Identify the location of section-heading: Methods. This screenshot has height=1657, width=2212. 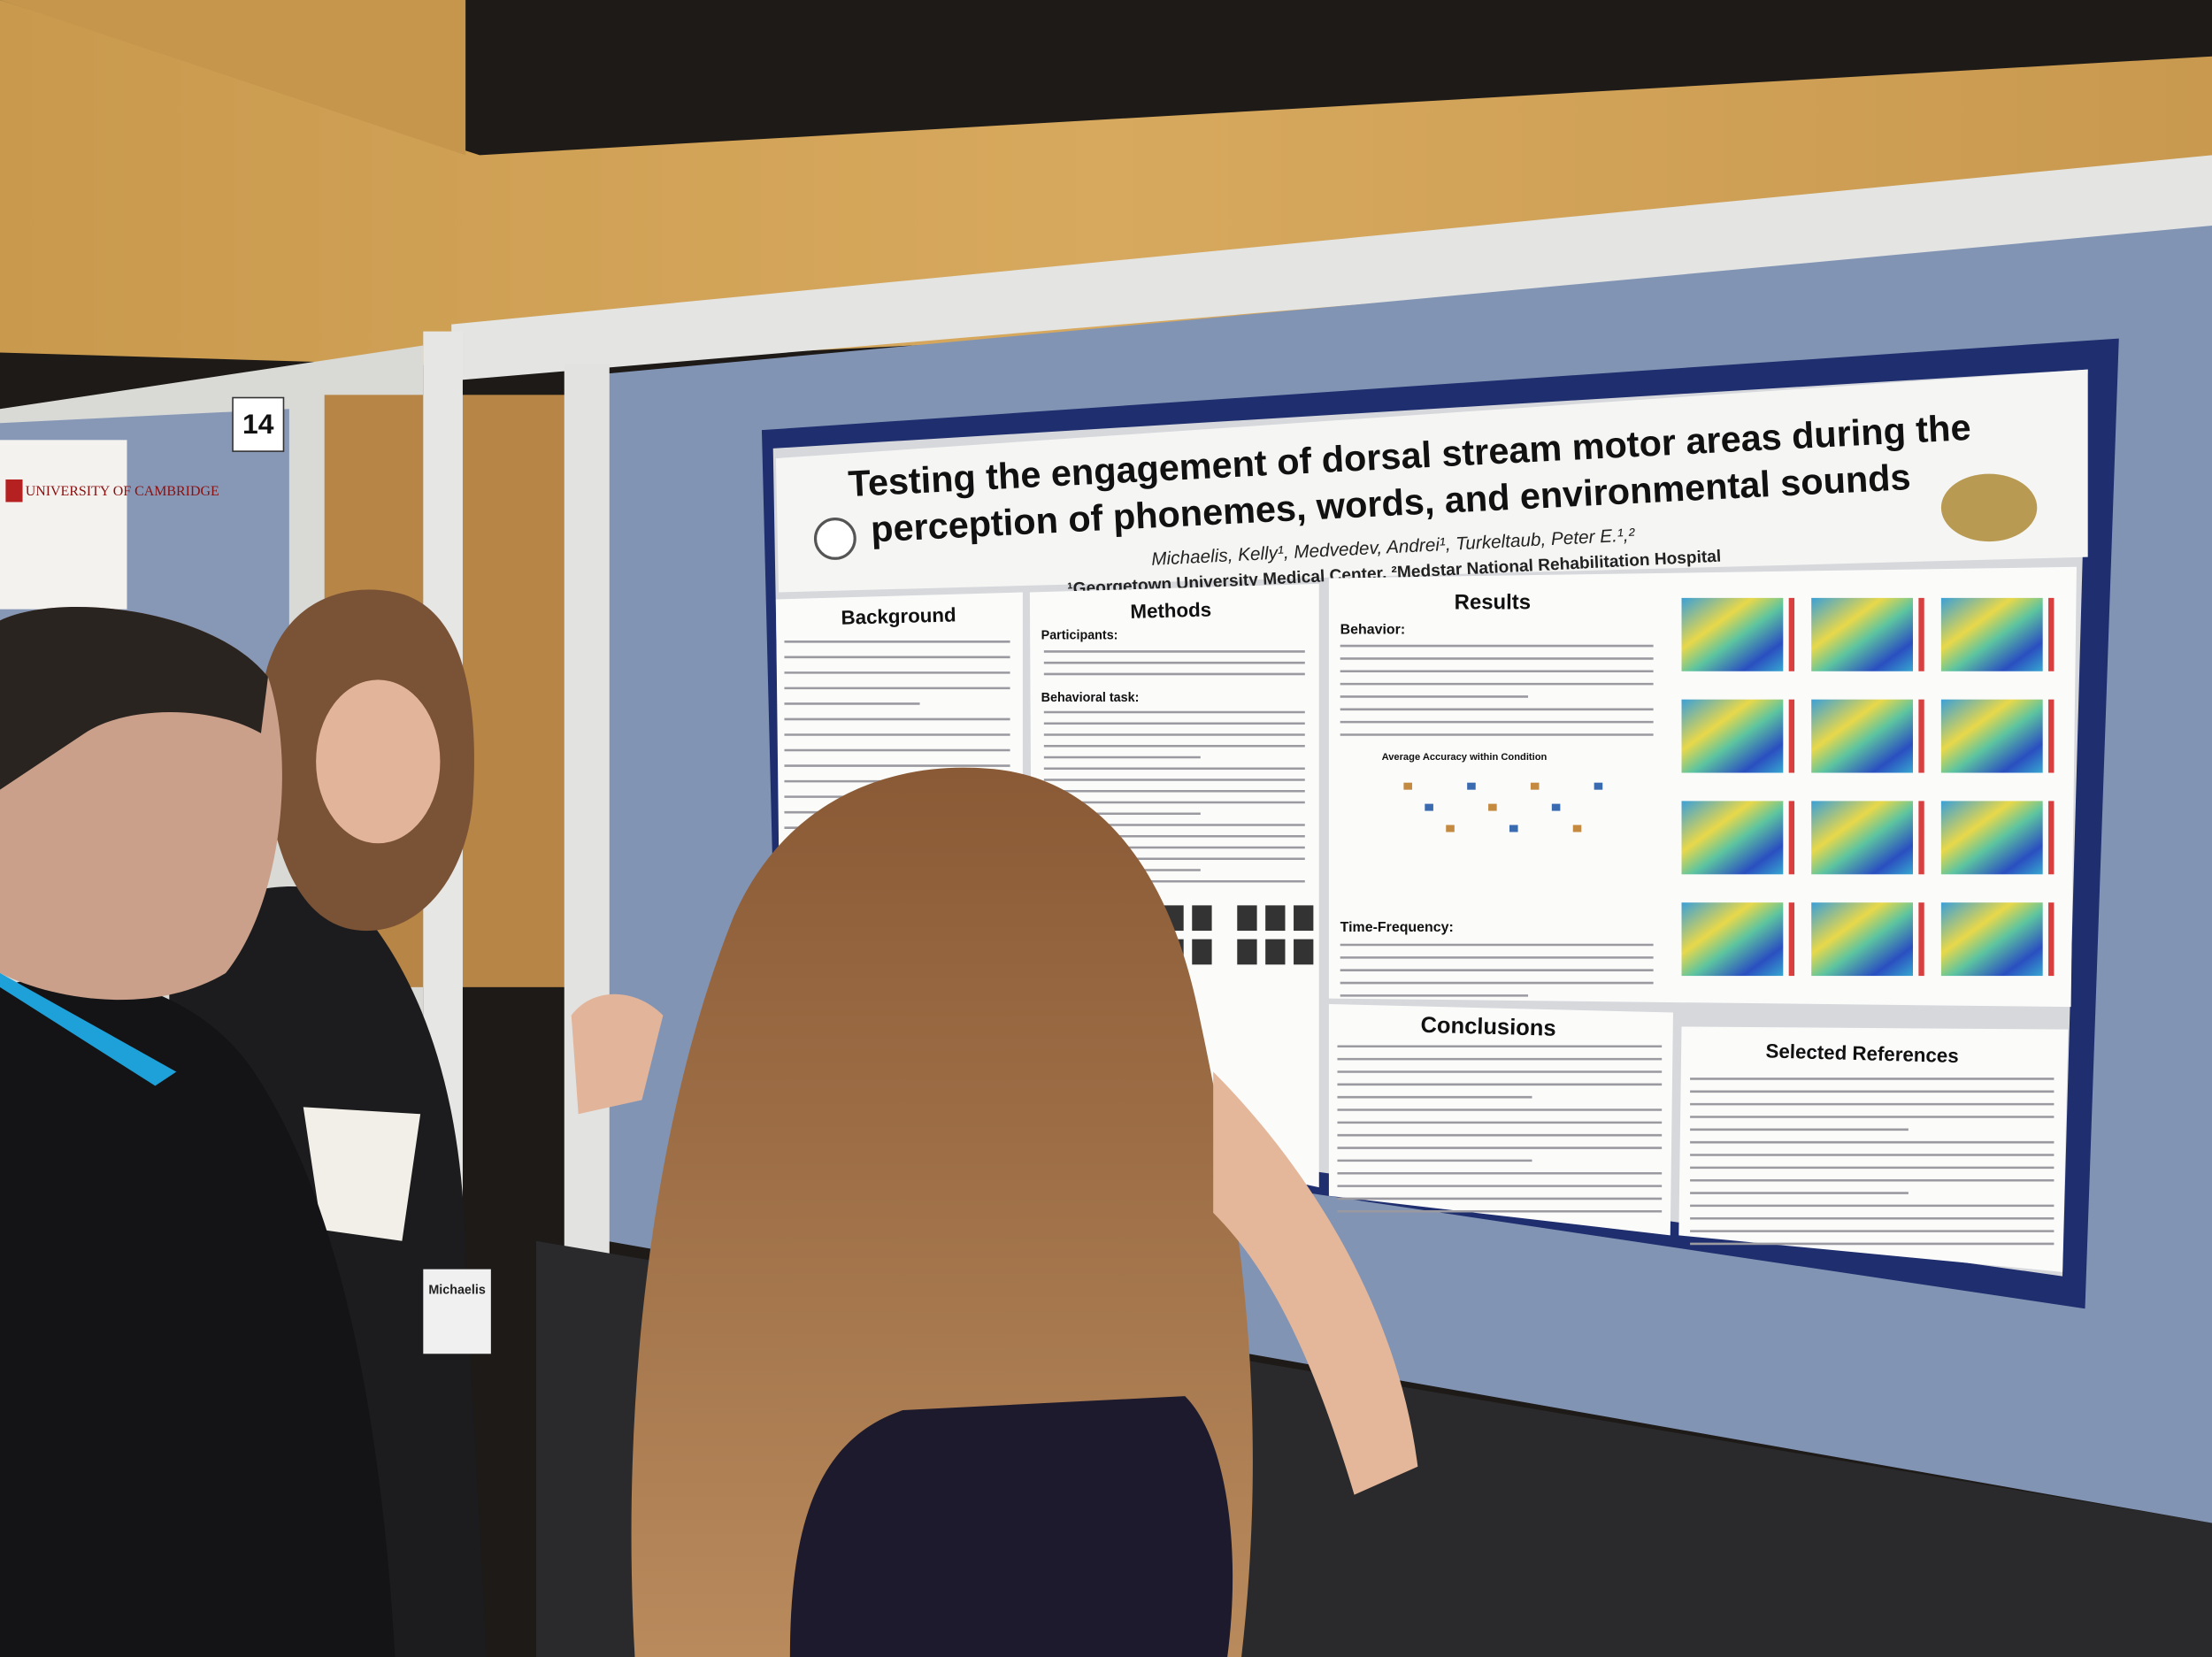
(1171, 611).